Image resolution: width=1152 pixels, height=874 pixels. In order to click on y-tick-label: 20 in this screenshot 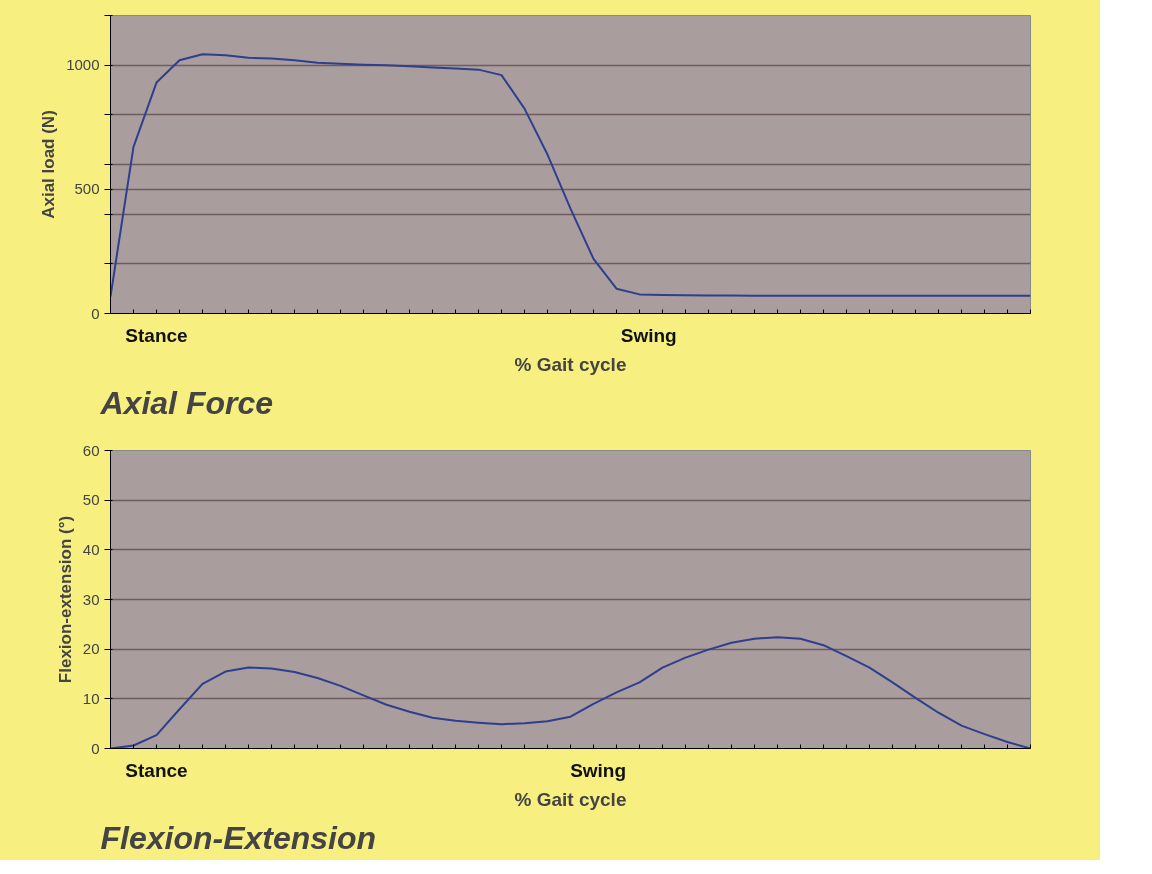, I will do `click(91, 649)`.